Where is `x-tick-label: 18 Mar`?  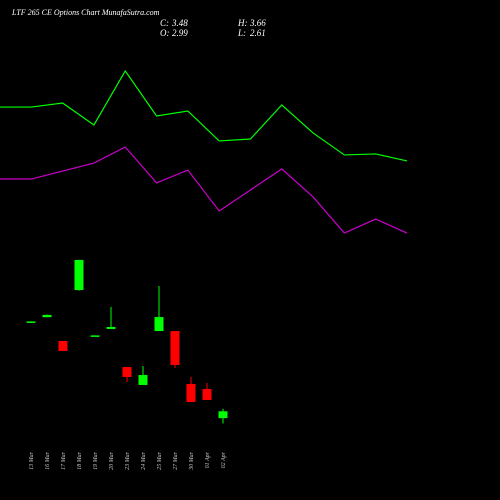 x-tick-label: 18 Mar is located at coordinates (80, 460).